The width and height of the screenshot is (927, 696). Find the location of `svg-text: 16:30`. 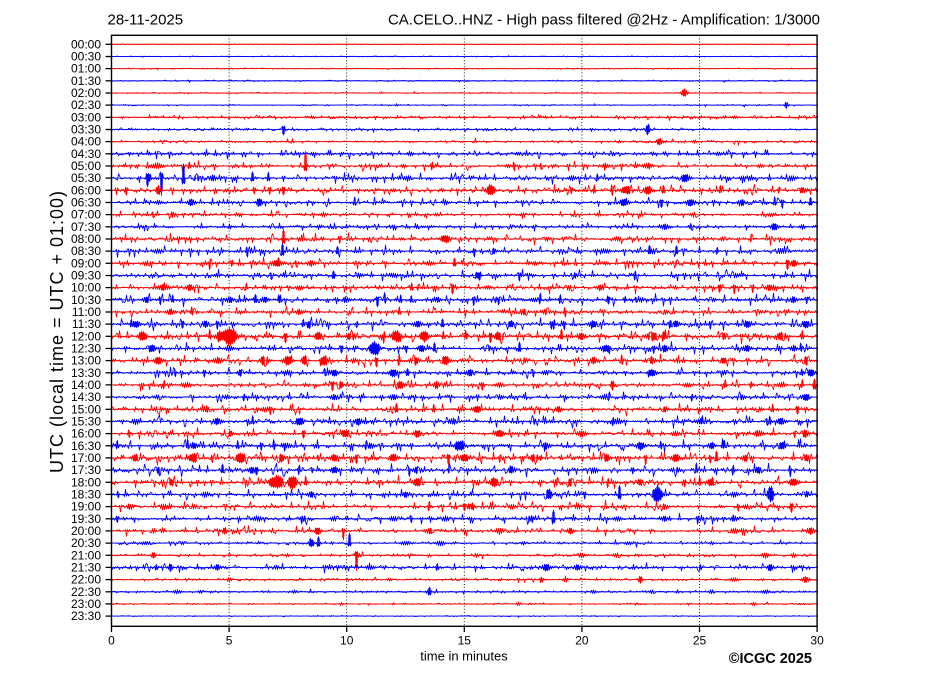

svg-text: 16:30 is located at coordinates (86, 446).